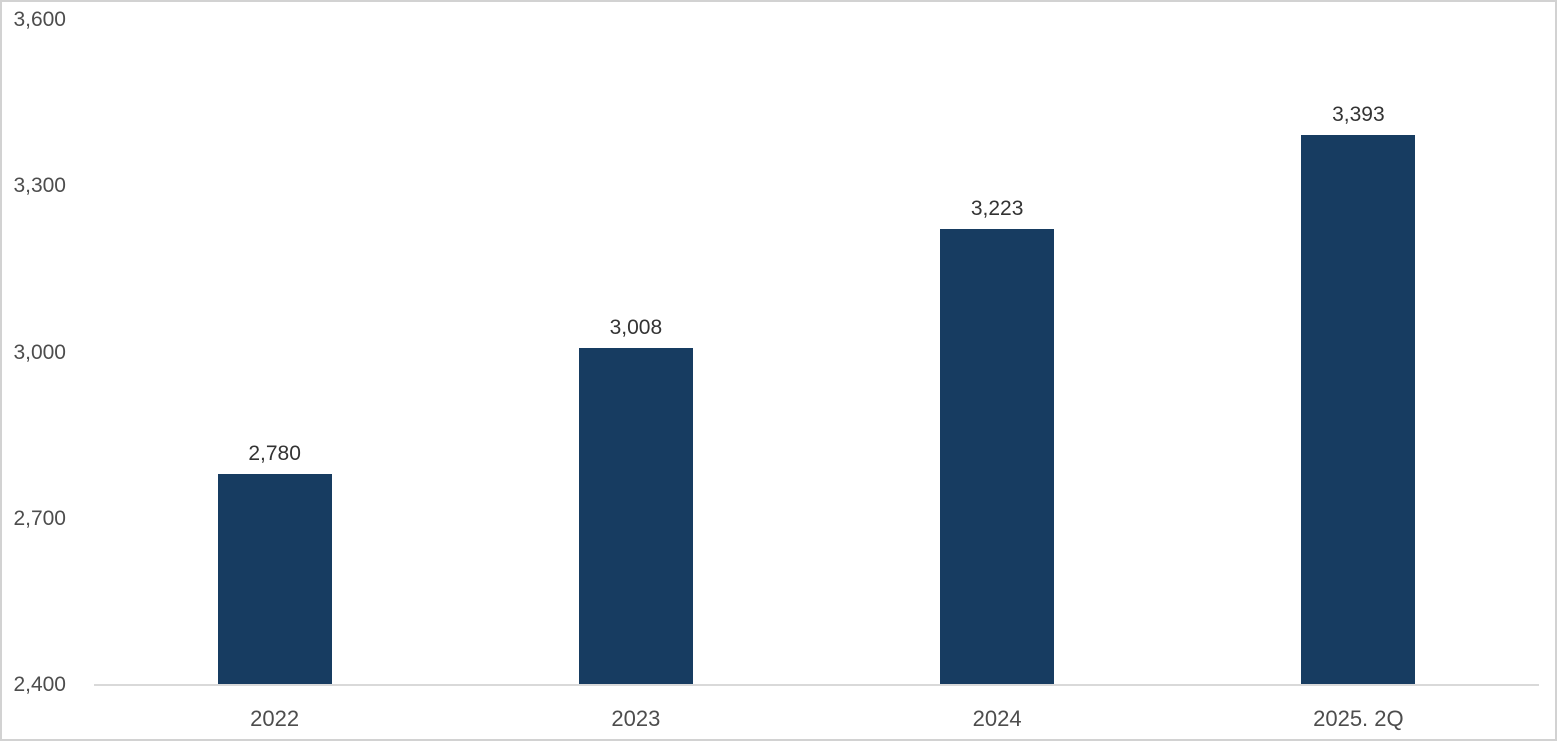 This screenshot has height=741, width=1557. I want to click on y-axis-tick-label: 2,700, so click(39, 518).